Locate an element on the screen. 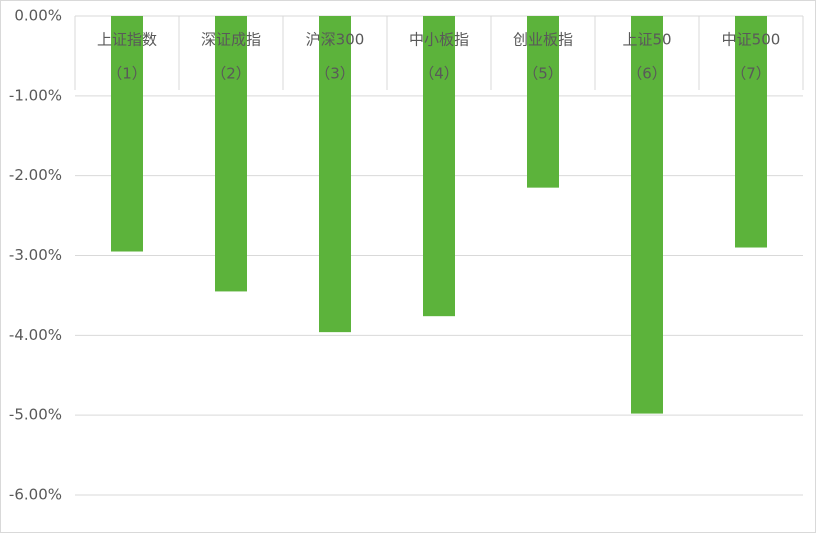 This screenshot has height=533, width=816. x-tick-label: 沪深300 is located at coordinates (335, 40).